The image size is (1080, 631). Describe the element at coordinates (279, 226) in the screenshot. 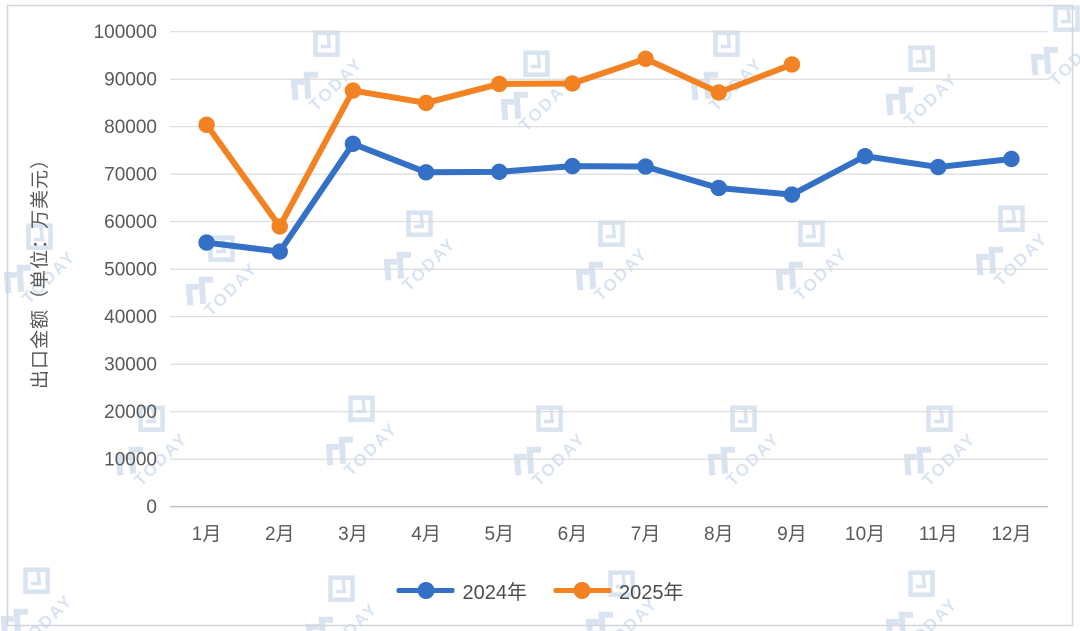

I see `data-point-2025年-2月` at that location.